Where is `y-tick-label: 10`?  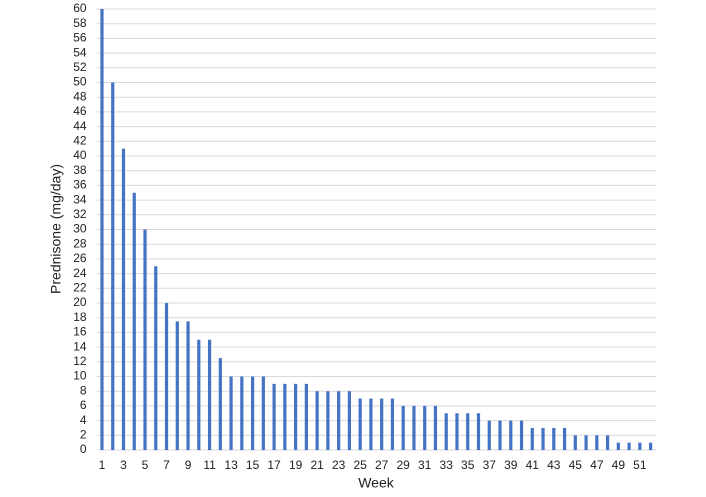 y-tick-label: 10 is located at coordinates (80, 376).